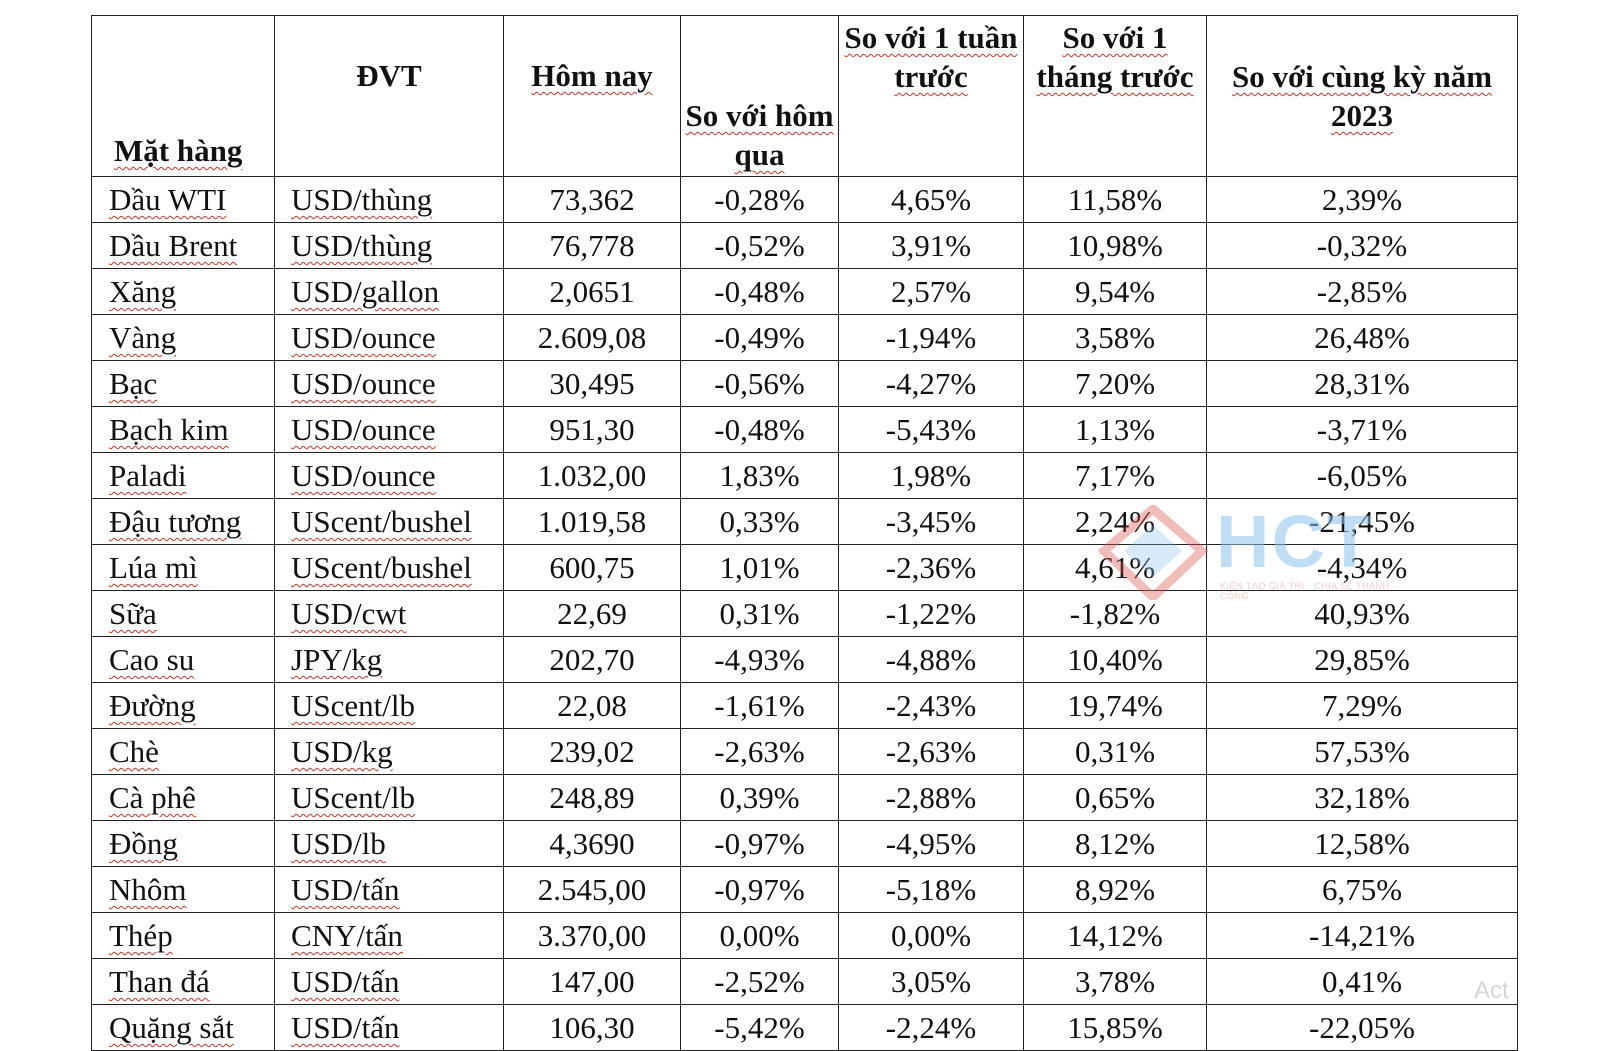 This screenshot has height=1051, width=1600. I want to click on cell-vs-2023-text: 26,48%, so click(1362, 337).